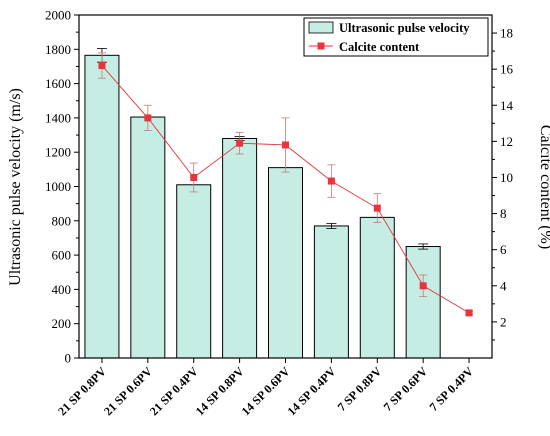 Image resolution: width=550 pixels, height=436 pixels. I want to click on legend-label-bar: Ultrasonic pulse velocity, so click(404, 28).